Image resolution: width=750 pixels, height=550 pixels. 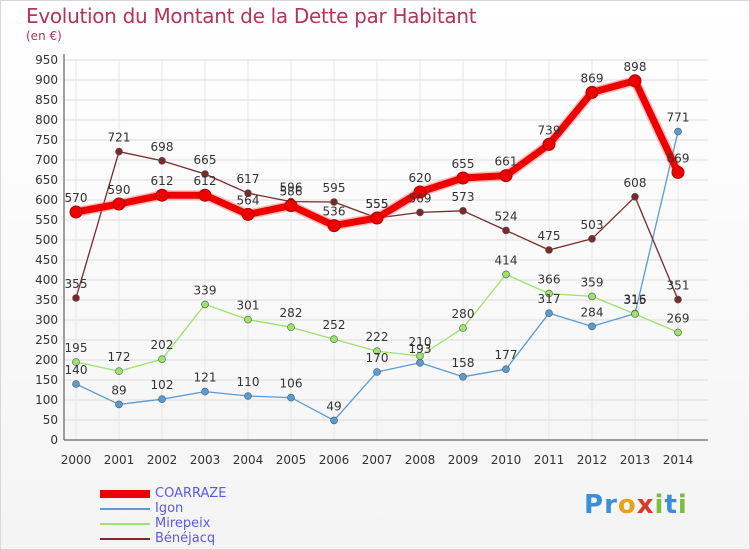 I want to click on data-label: 366, so click(x=549, y=280).